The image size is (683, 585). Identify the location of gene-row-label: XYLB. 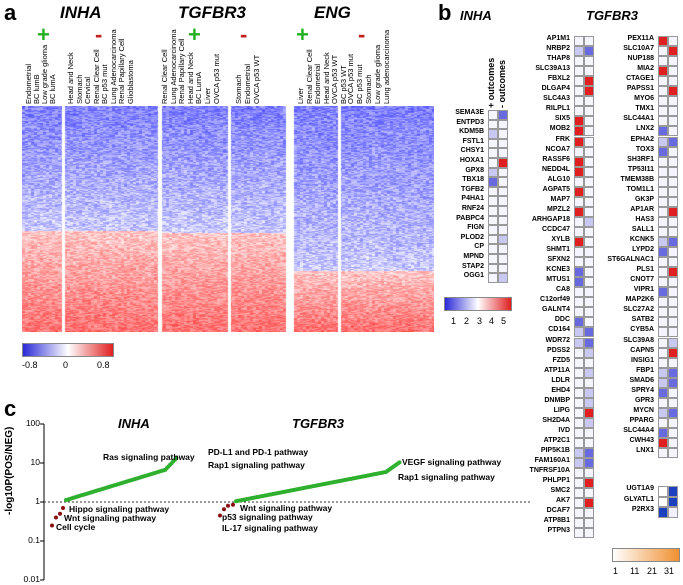
(560, 239).